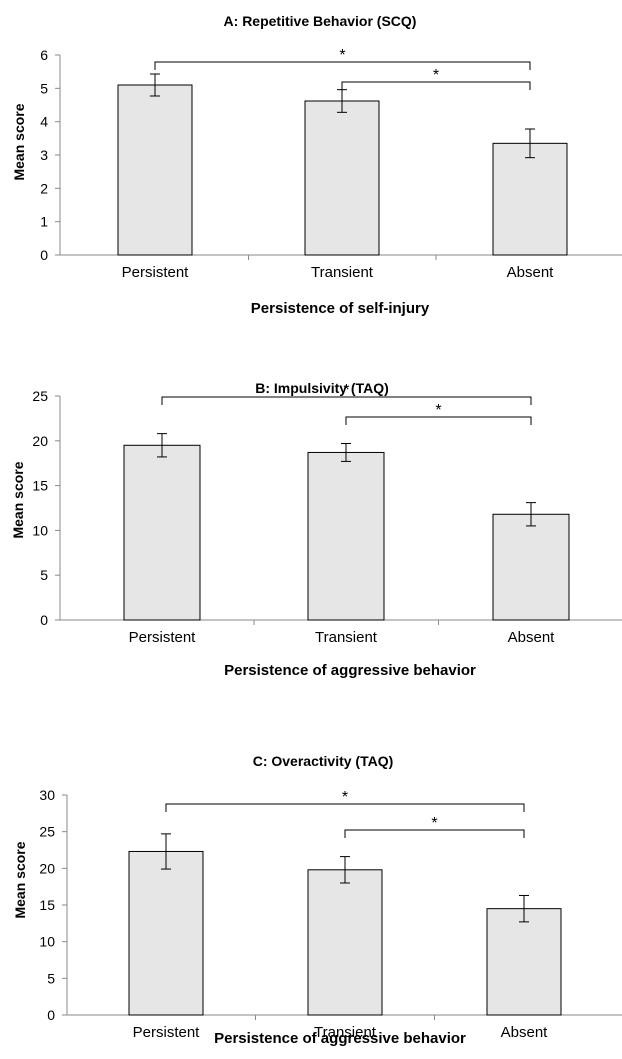  Describe the element at coordinates (44, 155) in the screenshot. I see `y-tick-label: 3` at that location.